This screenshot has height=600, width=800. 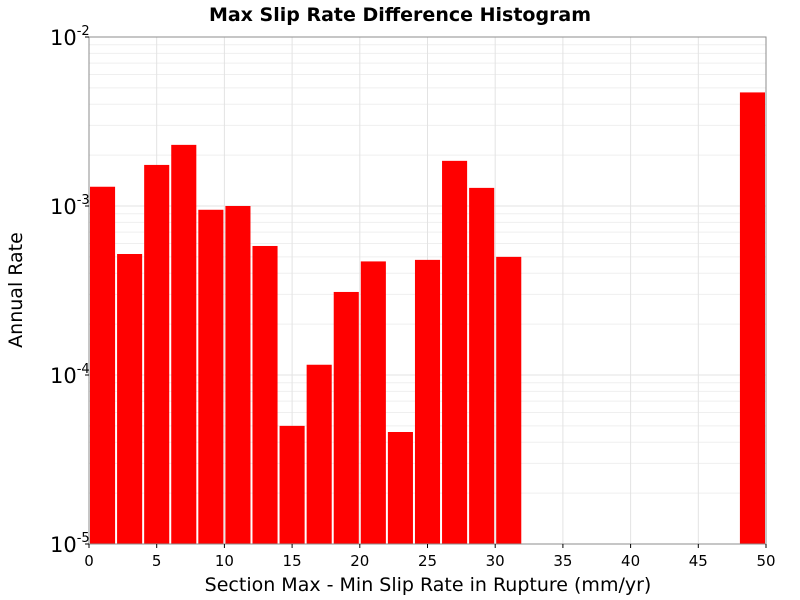 What do you see at coordinates (292, 561) in the screenshot?
I see `x-tick-label: 15` at bounding box center [292, 561].